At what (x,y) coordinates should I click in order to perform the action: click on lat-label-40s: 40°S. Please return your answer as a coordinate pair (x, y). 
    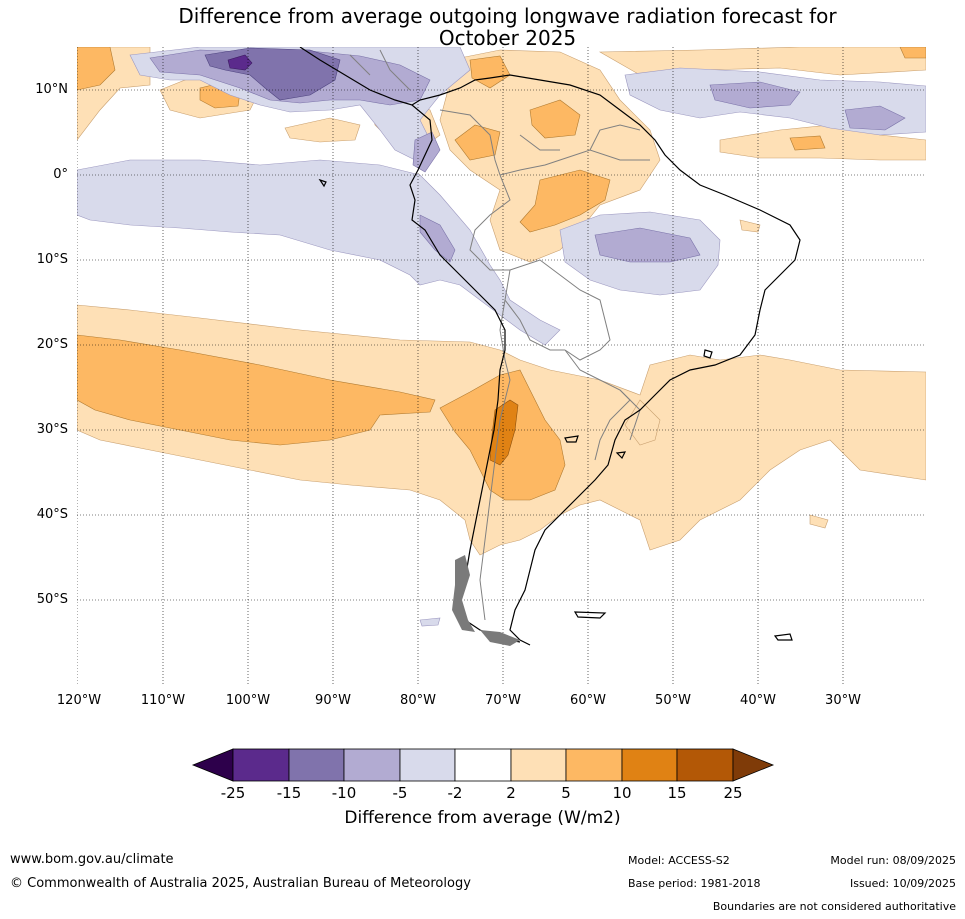
    Looking at the image, I should click on (52, 514).